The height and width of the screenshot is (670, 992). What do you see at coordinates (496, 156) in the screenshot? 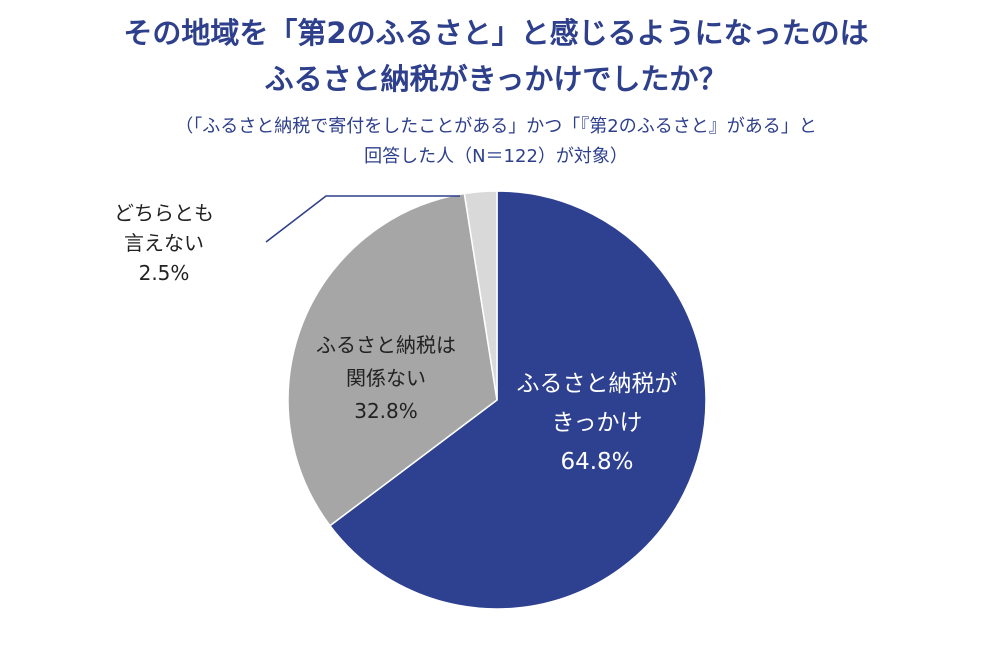
I see `chart-subtitle-line-2: 回答した人（N＝122）が対象）` at bounding box center [496, 156].